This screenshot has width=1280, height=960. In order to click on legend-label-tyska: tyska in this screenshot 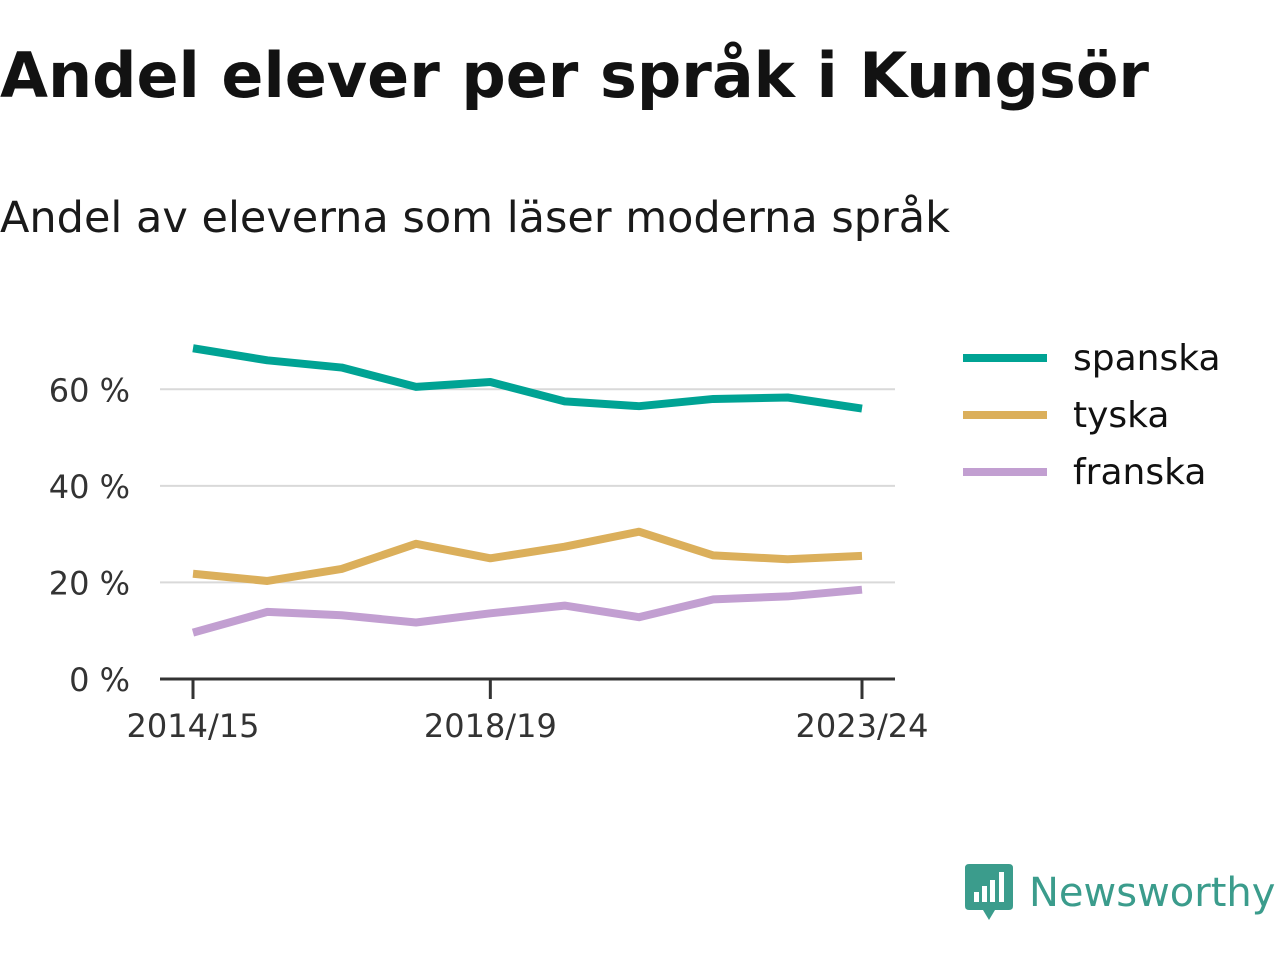, I will do `click(1121, 415)`.